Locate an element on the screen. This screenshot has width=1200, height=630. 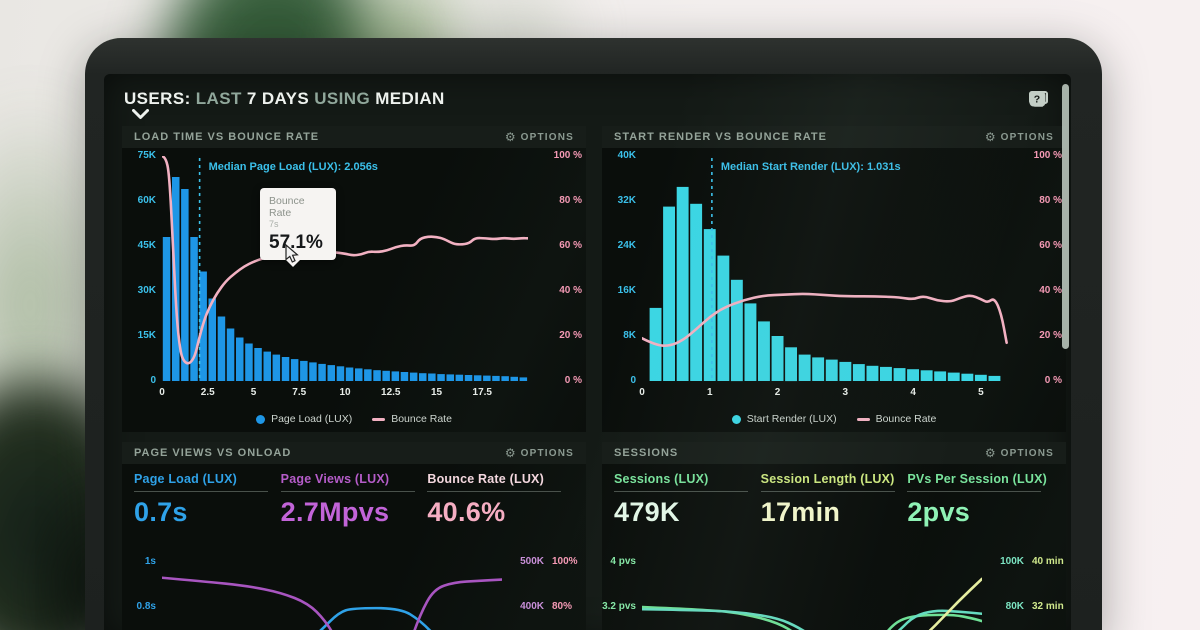
chart-legend: Page Load (LUX) Bounce Rate is located at coordinates (354, 419).